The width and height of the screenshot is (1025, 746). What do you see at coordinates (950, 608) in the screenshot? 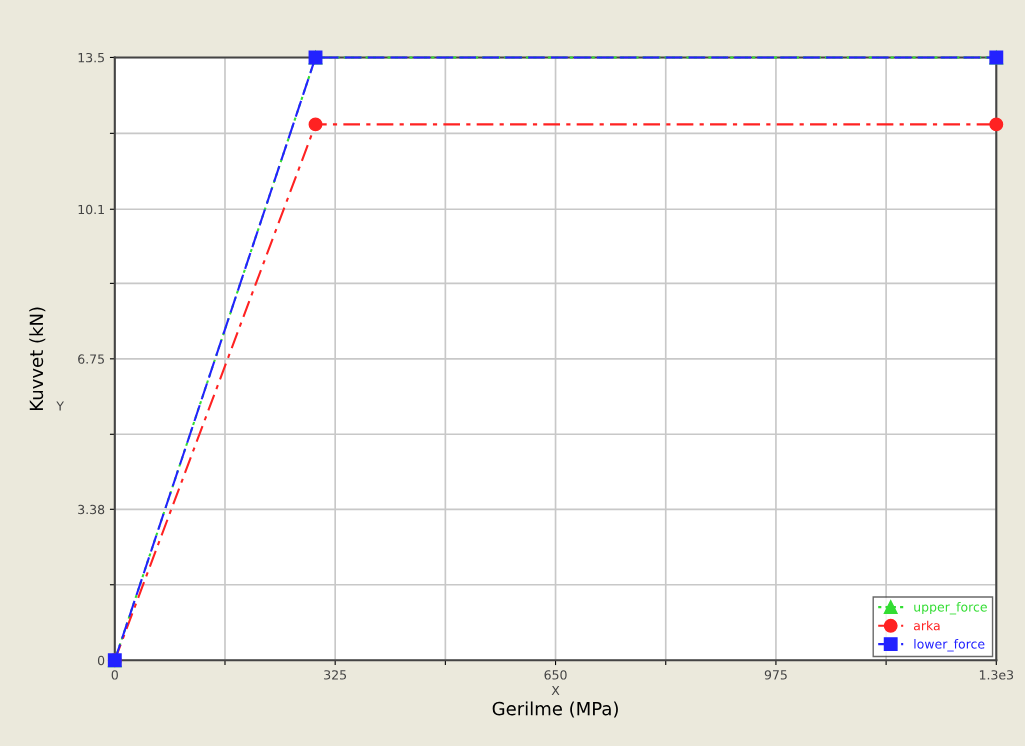
I see `legend-label: upper_force` at bounding box center [950, 608].